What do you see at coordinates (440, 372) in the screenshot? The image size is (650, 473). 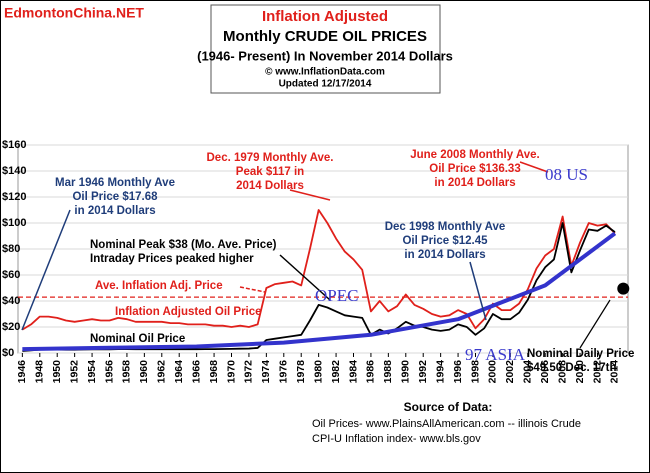 I see `x-tick-label: 1994` at bounding box center [440, 372].